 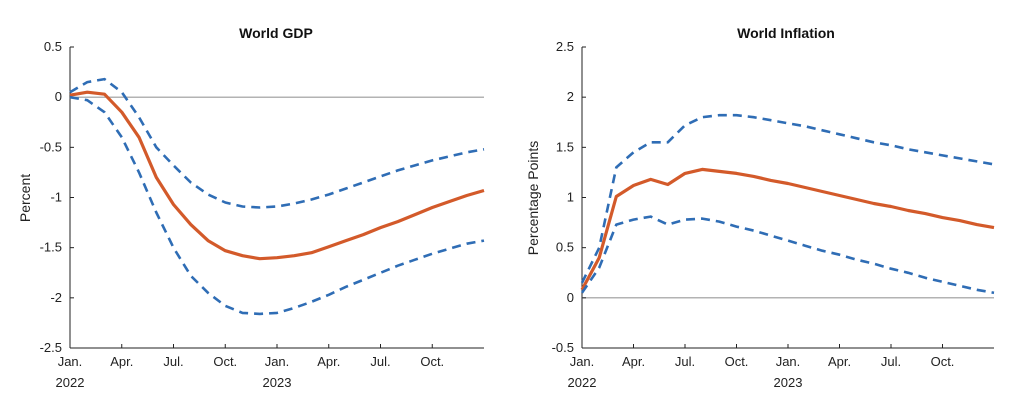 I want to click on inflation-central-series-line, so click(x=787, y=229).